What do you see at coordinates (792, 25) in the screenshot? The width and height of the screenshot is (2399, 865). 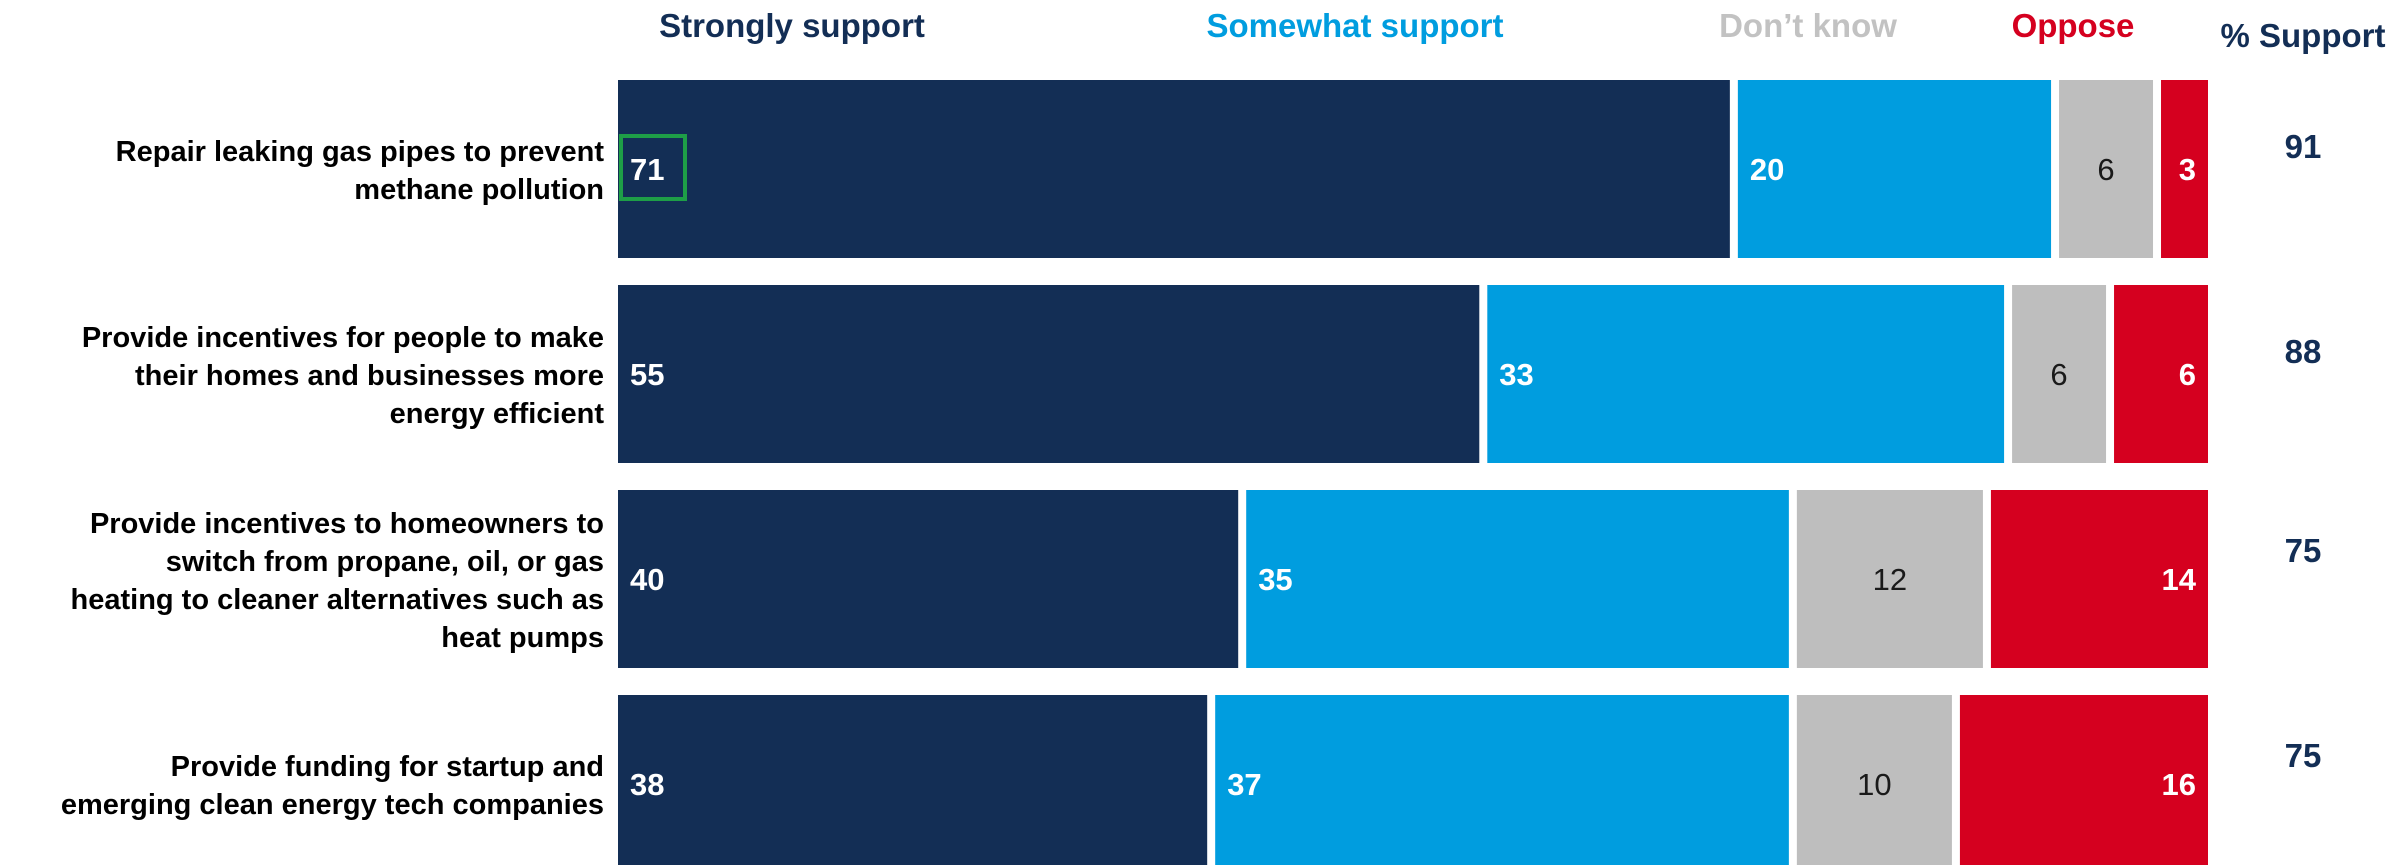 I see `legend-strongly-support: Strongly support` at bounding box center [792, 25].